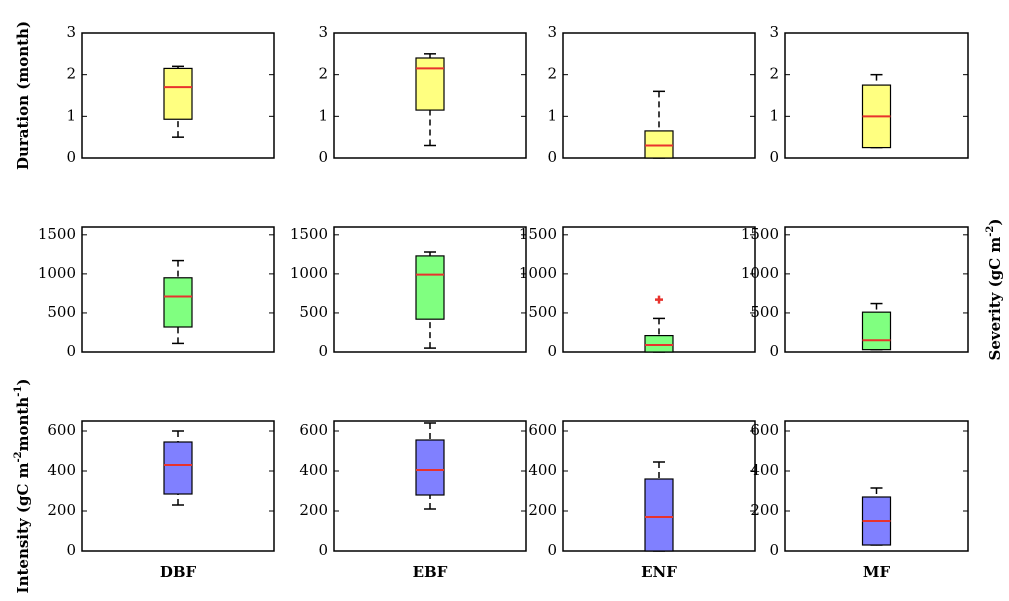 Image resolution: width=1009 pixels, height=601 pixels. What do you see at coordinates (659, 572) in the screenshot?
I see `x-label: ENF` at bounding box center [659, 572].